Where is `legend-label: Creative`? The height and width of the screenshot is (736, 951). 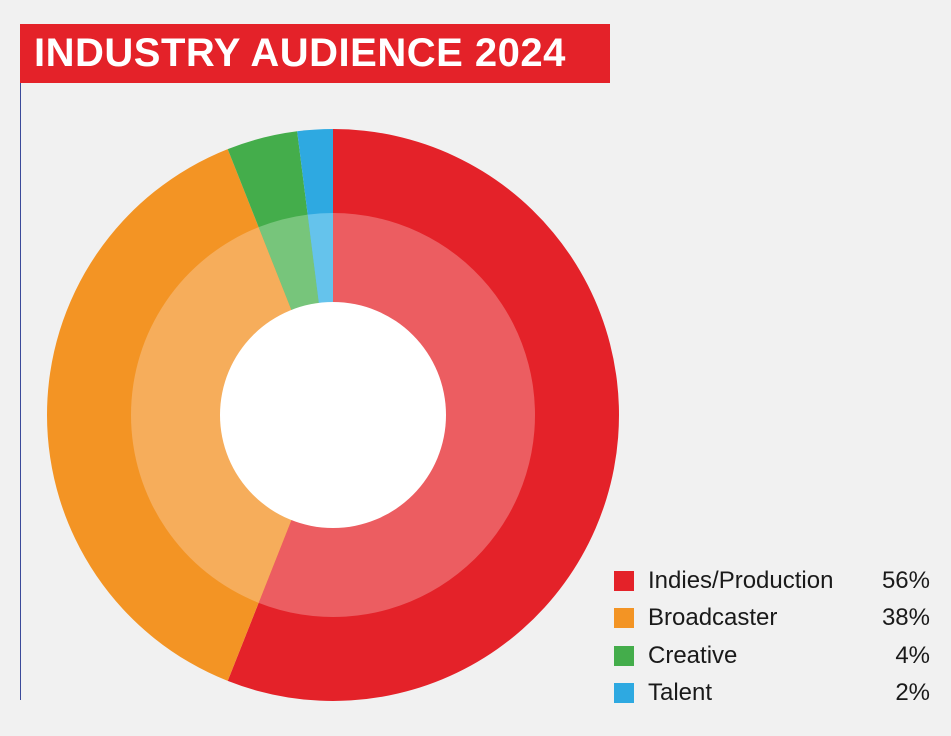 legend-label: Creative is located at coordinates (693, 655).